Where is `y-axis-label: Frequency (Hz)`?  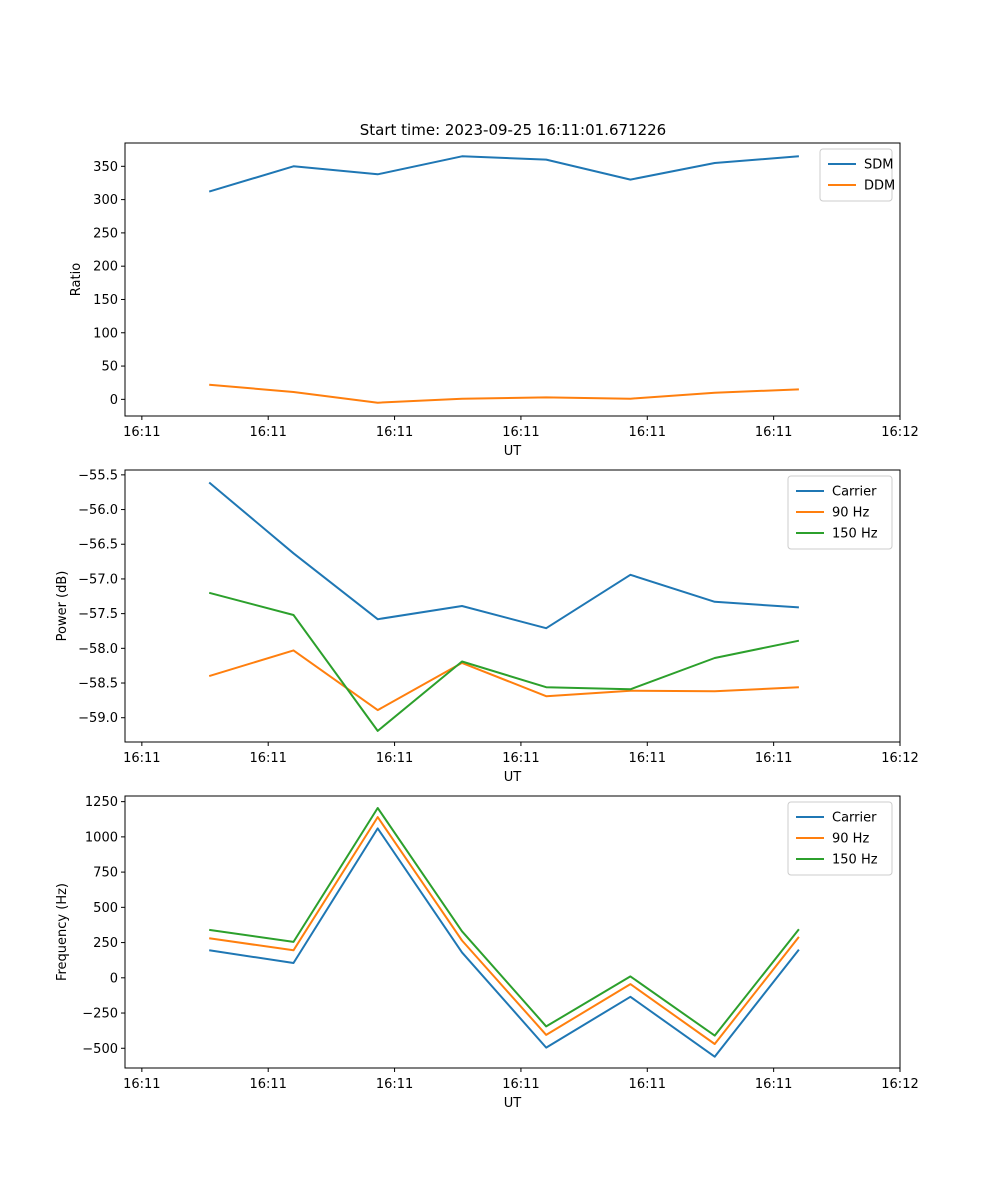 y-axis-label: Frequency (Hz) is located at coordinates (62, 932).